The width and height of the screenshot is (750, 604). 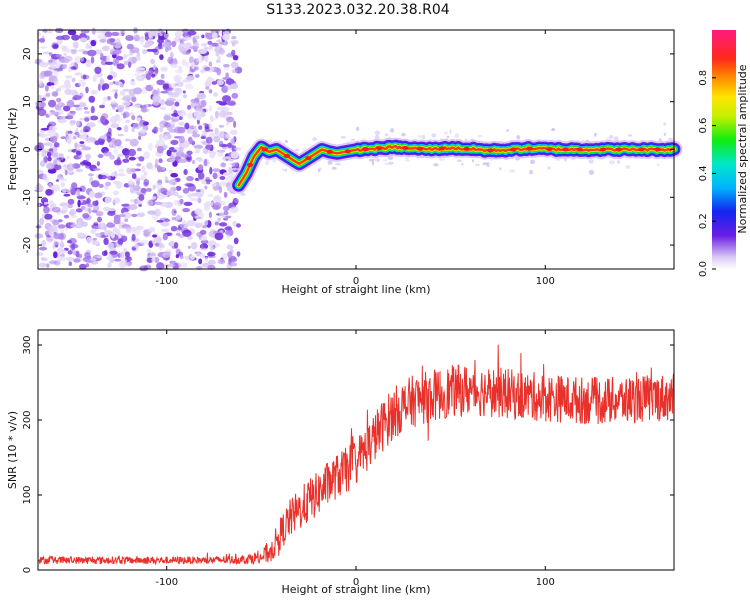 What do you see at coordinates (355, 289) in the screenshot?
I see `spectrogram-x-label: Height of straight line (km)` at bounding box center [355, 289].